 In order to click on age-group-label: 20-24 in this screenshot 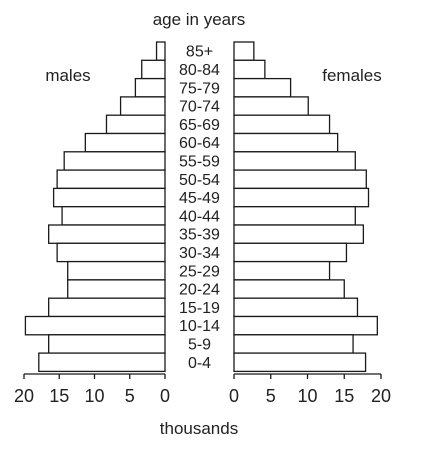, I will do `click(199, 290)`.